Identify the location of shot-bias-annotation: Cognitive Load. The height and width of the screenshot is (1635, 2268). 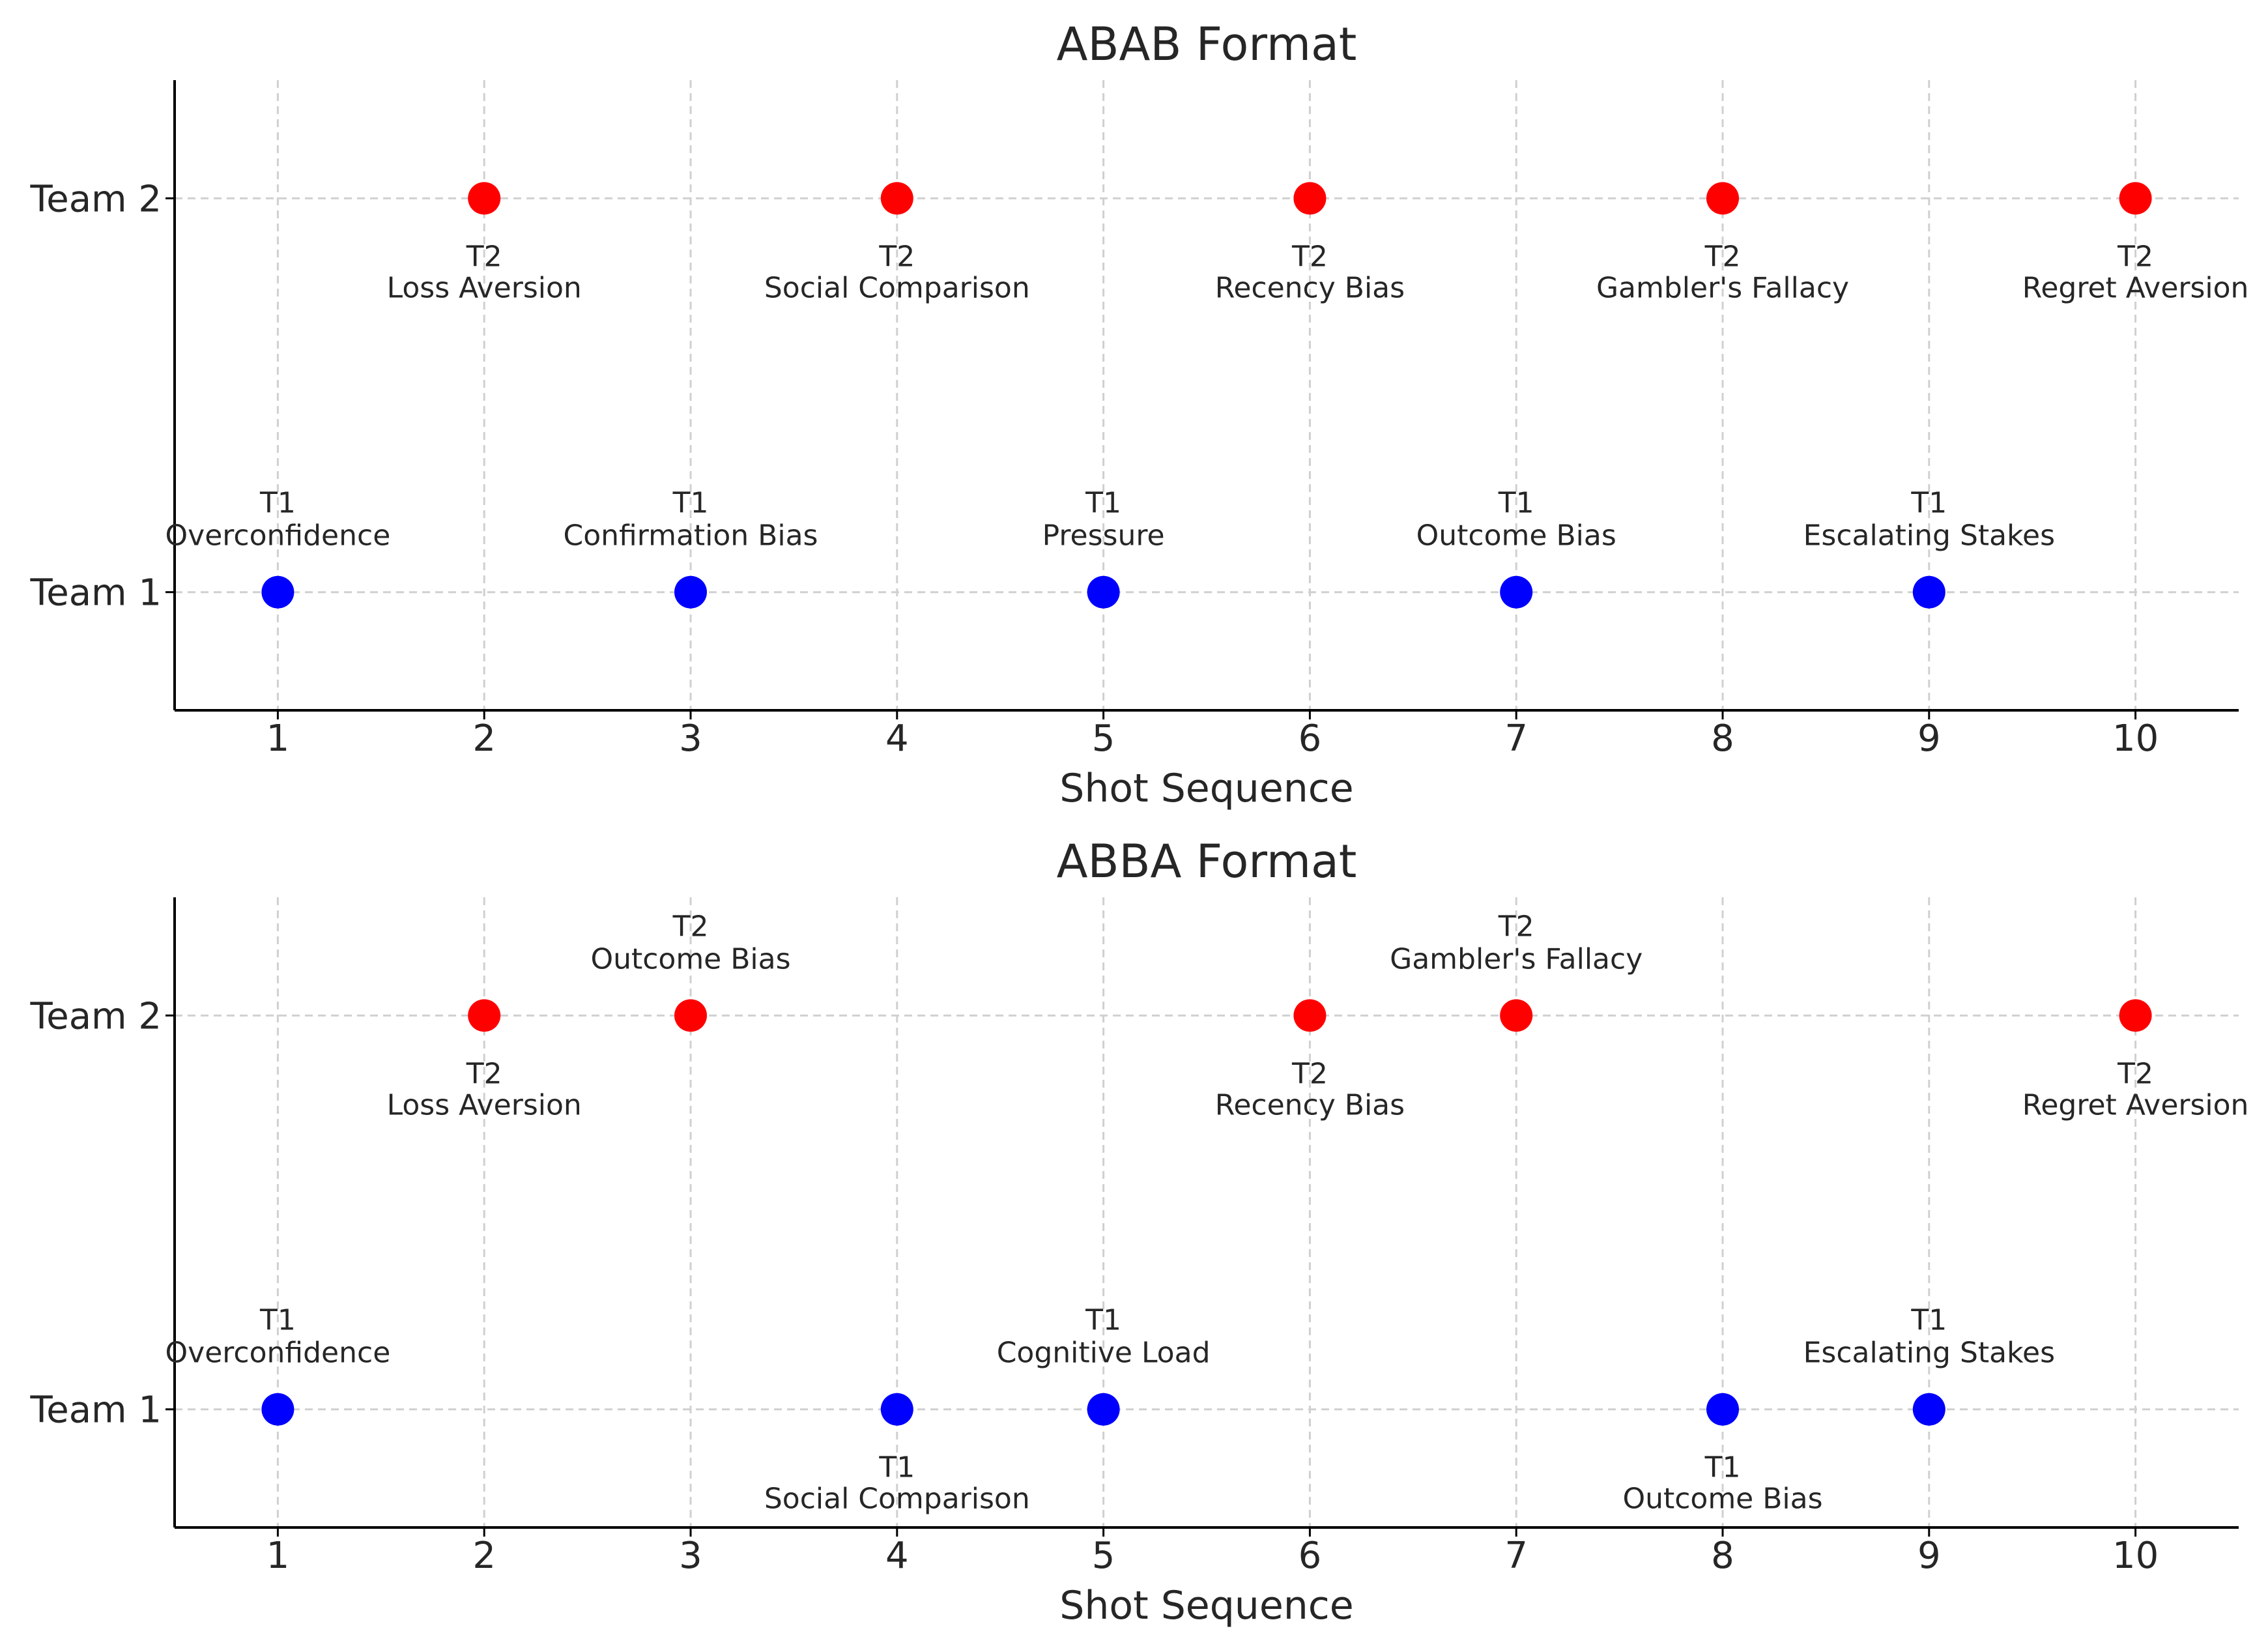
(1104, 1354).